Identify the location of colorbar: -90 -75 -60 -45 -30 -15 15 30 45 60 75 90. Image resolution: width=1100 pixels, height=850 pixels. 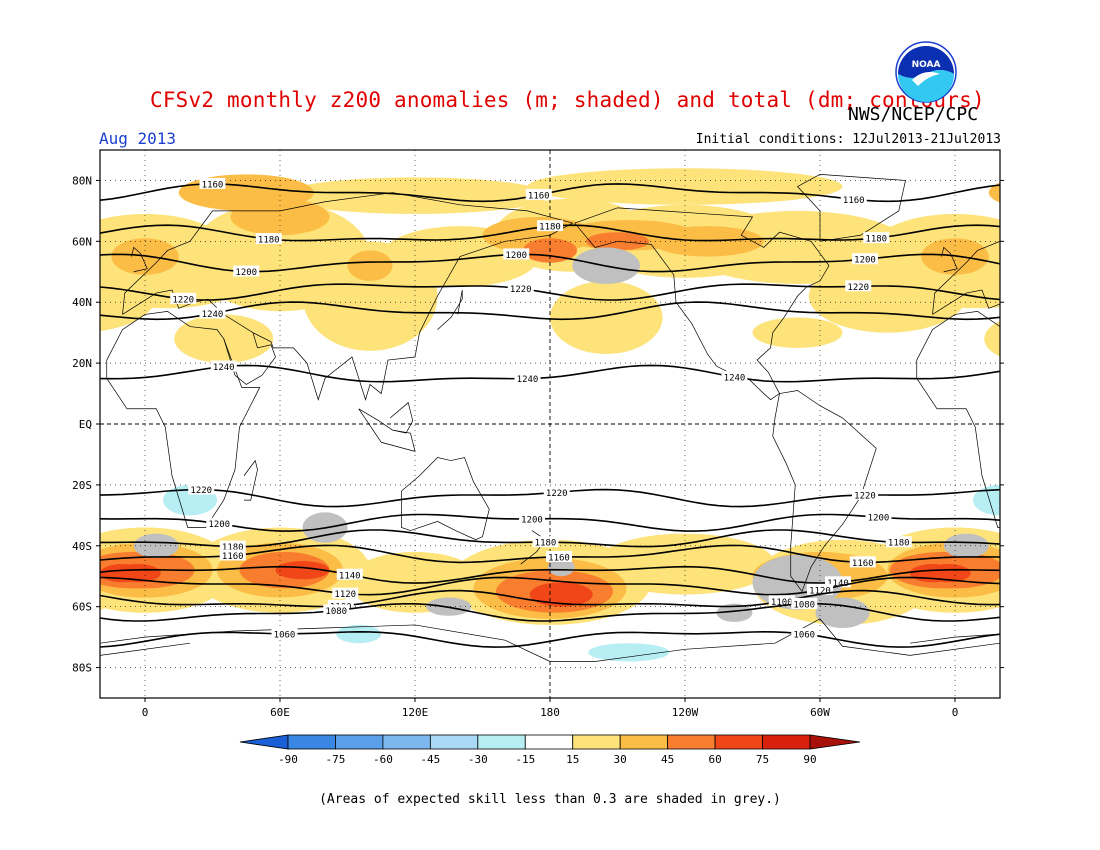
(550, 750).